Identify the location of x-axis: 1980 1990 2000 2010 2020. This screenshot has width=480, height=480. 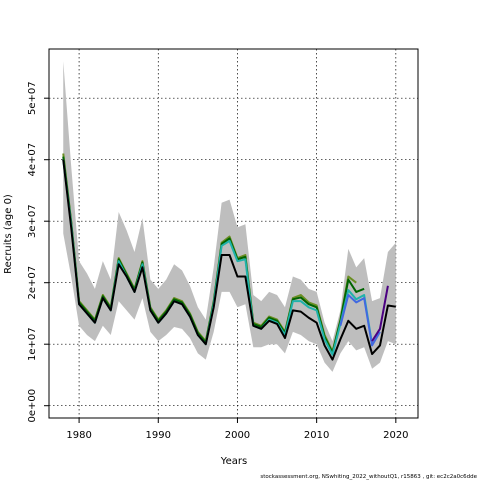
(237, 429).